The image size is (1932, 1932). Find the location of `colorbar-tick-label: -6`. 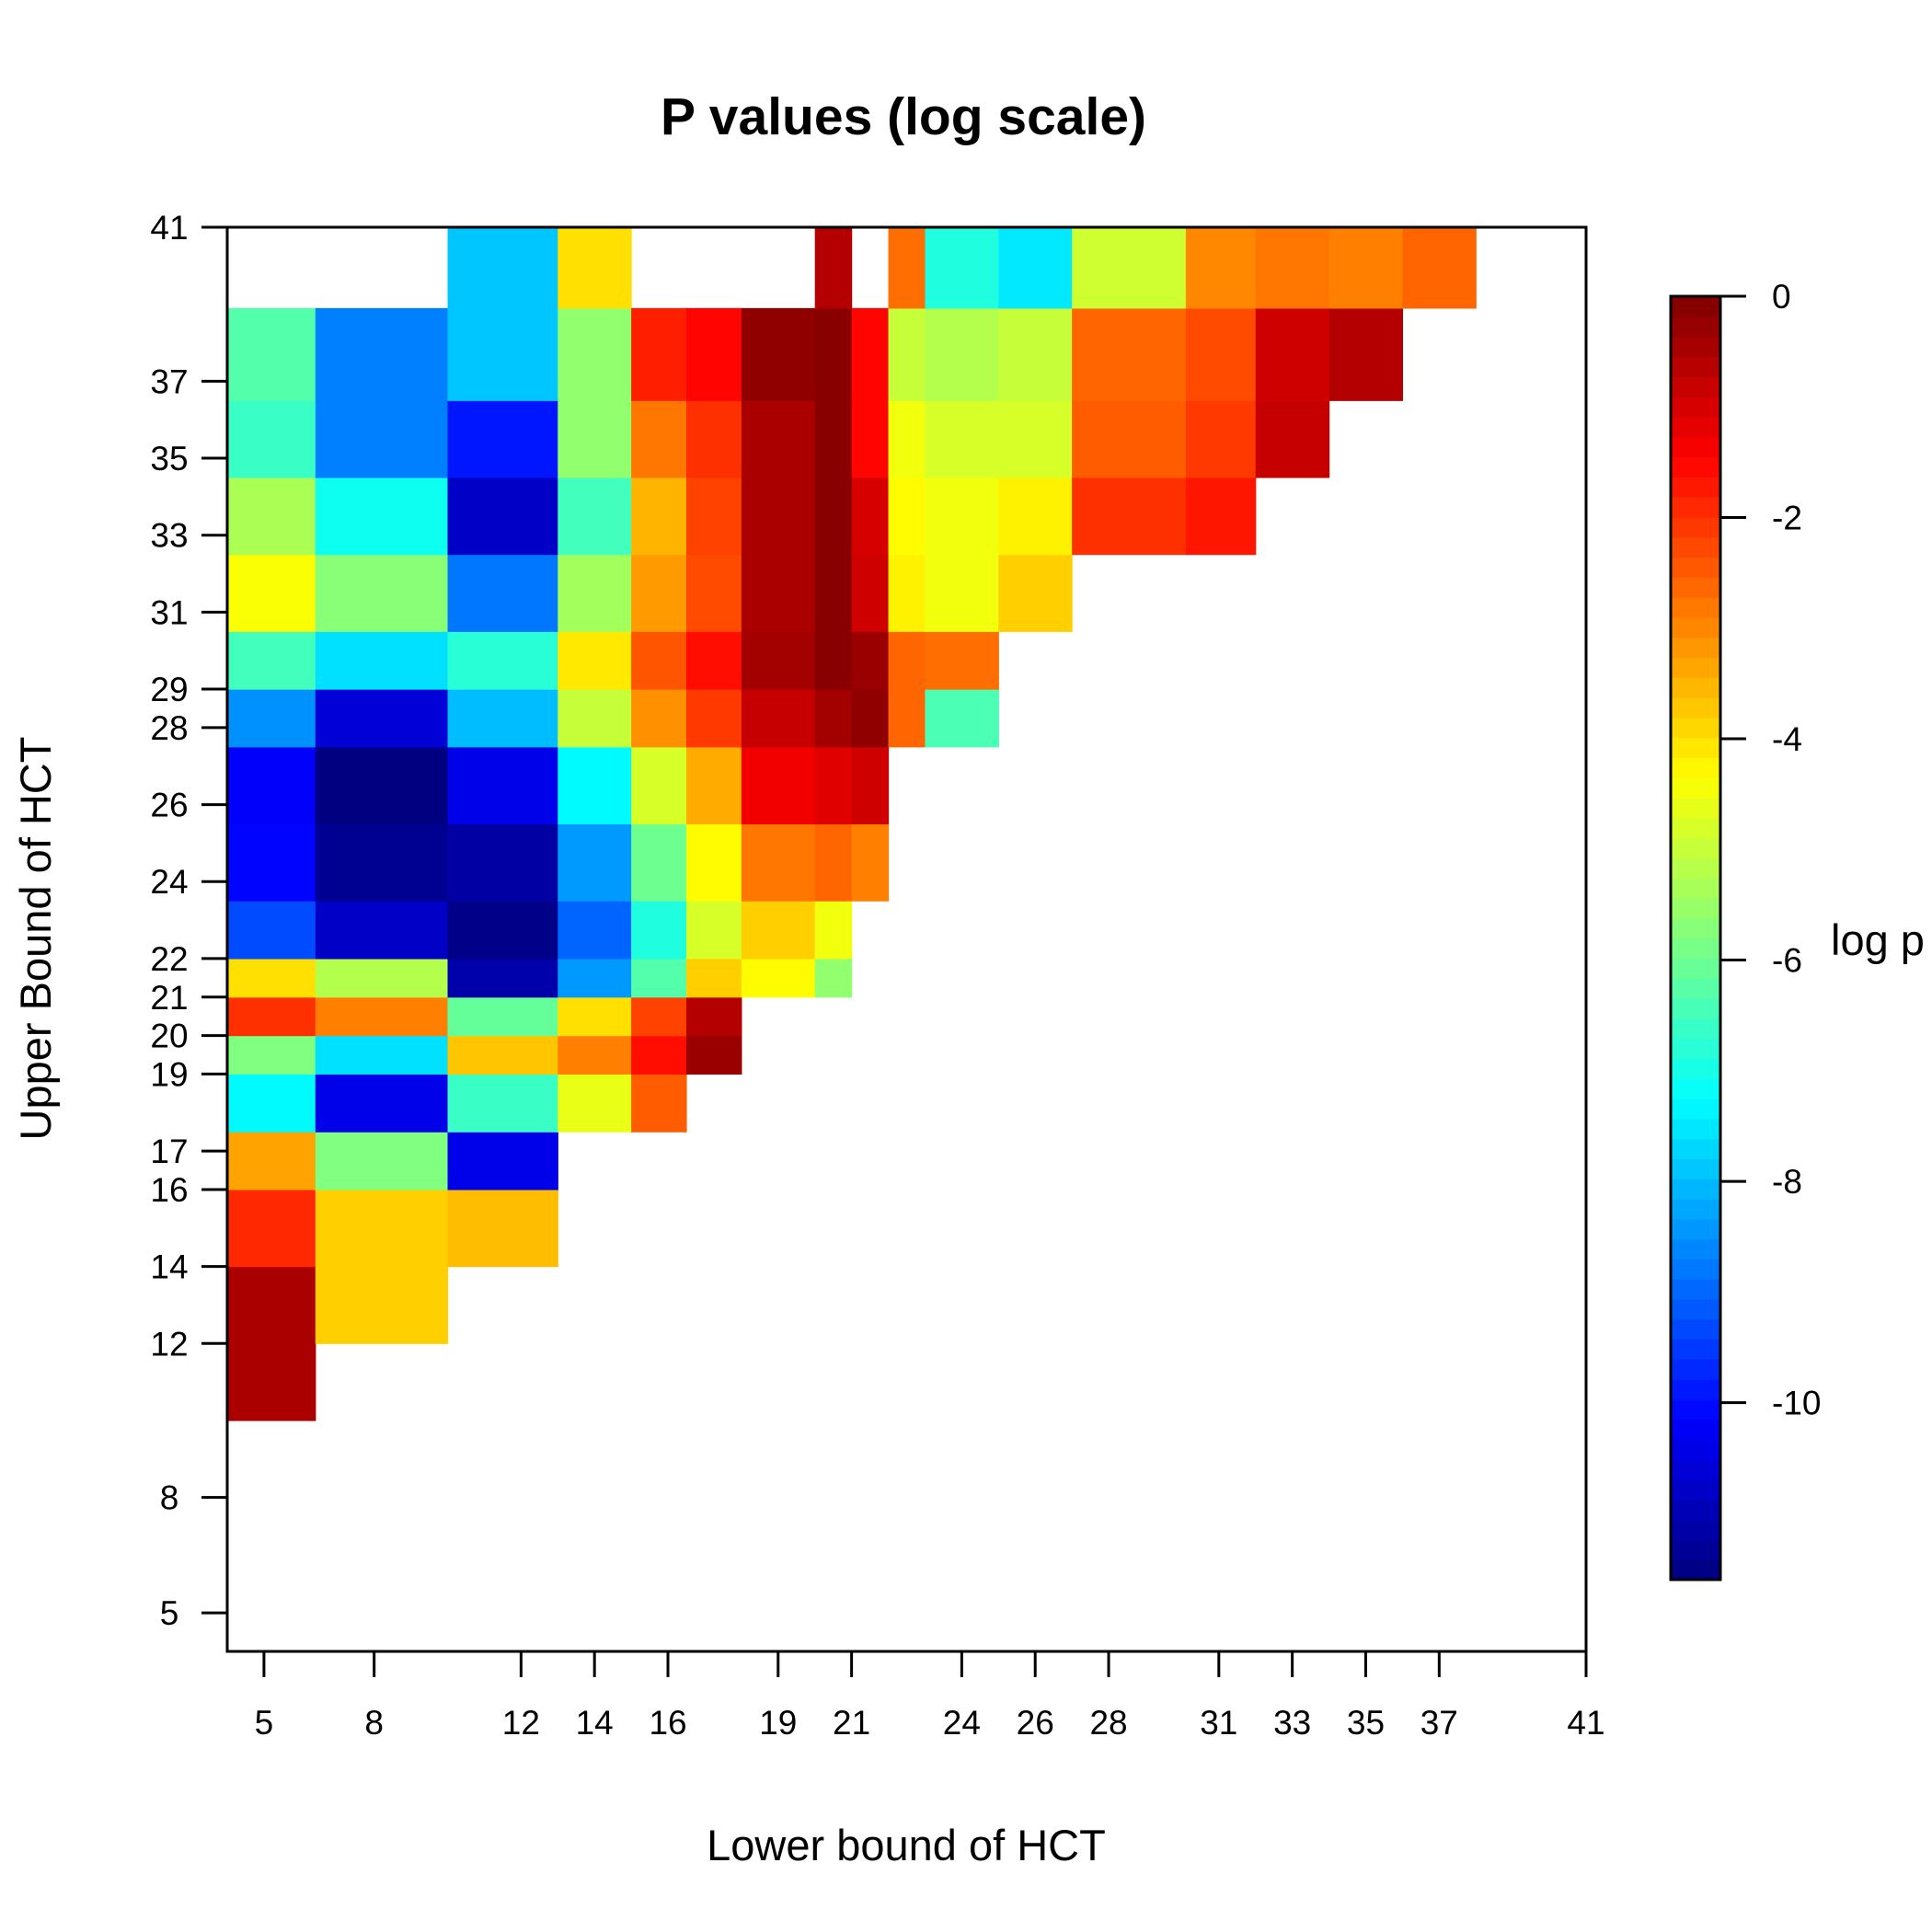

colorbar-tick-label: -6 is located at coordinates (1787, 961).